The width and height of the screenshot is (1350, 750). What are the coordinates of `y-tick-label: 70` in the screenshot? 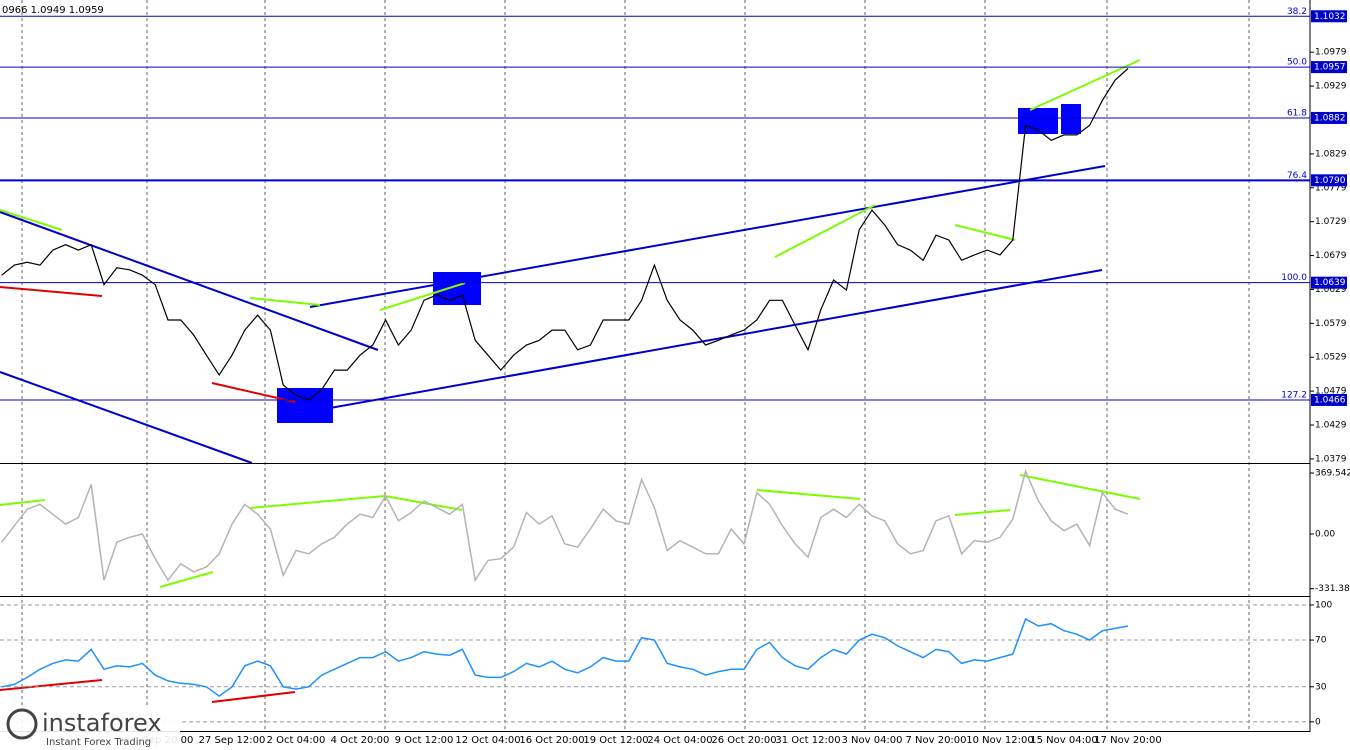 It's located at (1321, 641).